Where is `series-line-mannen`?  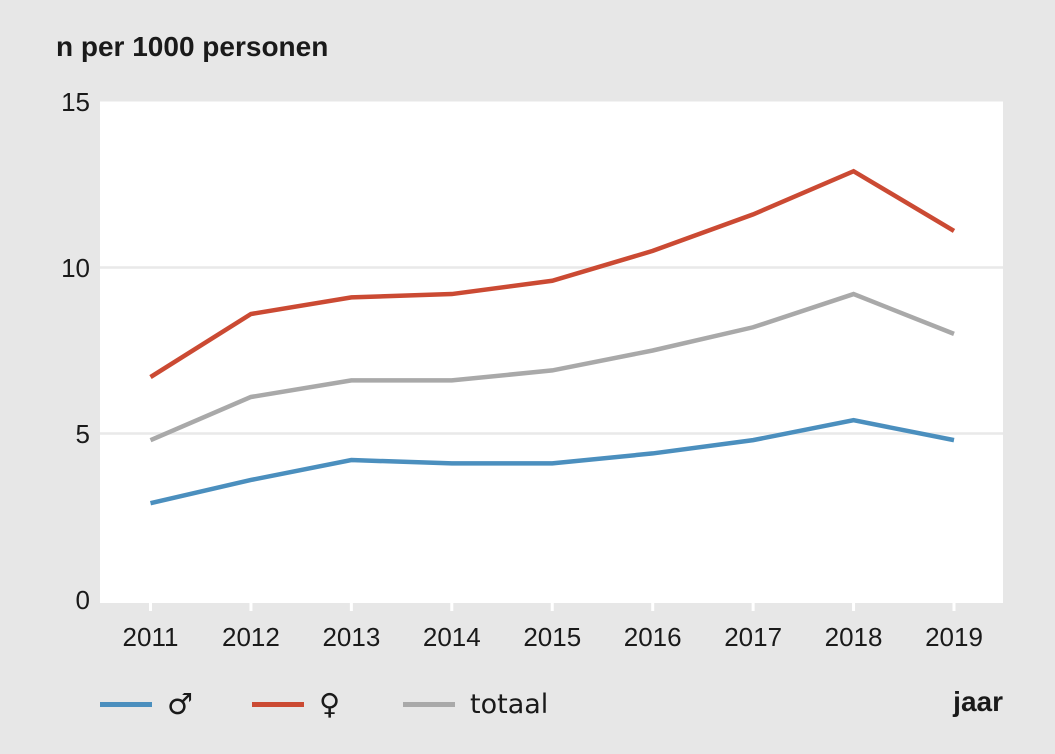 series-line-mannen is located at coordinates (552, 461).